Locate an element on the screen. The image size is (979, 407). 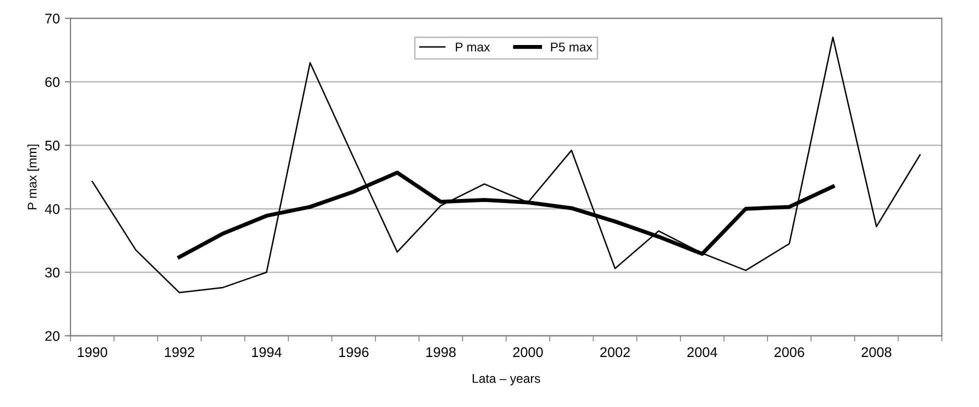
x-tick-label: 2008 is located at coordinates (877, 352).